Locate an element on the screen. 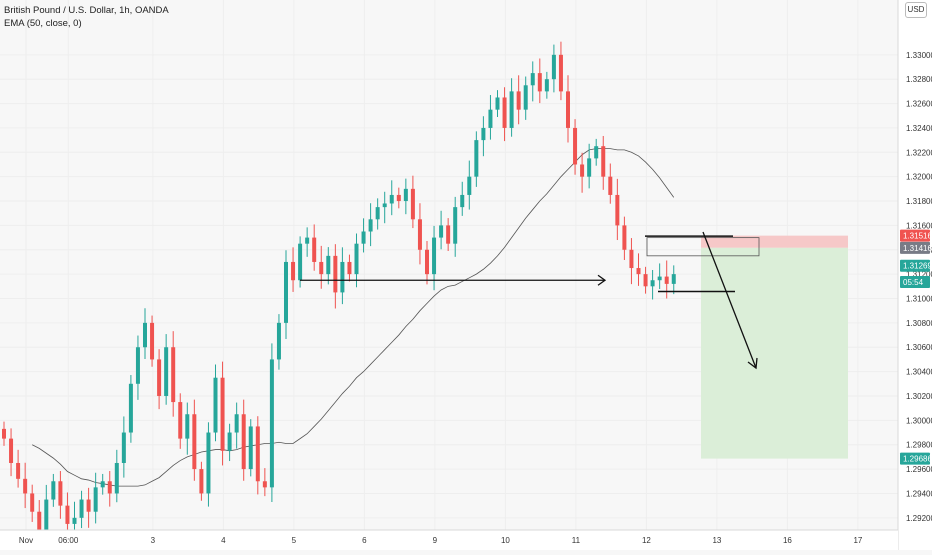  price-tick-label: 1.32000 is located at coordinates (919, 177).